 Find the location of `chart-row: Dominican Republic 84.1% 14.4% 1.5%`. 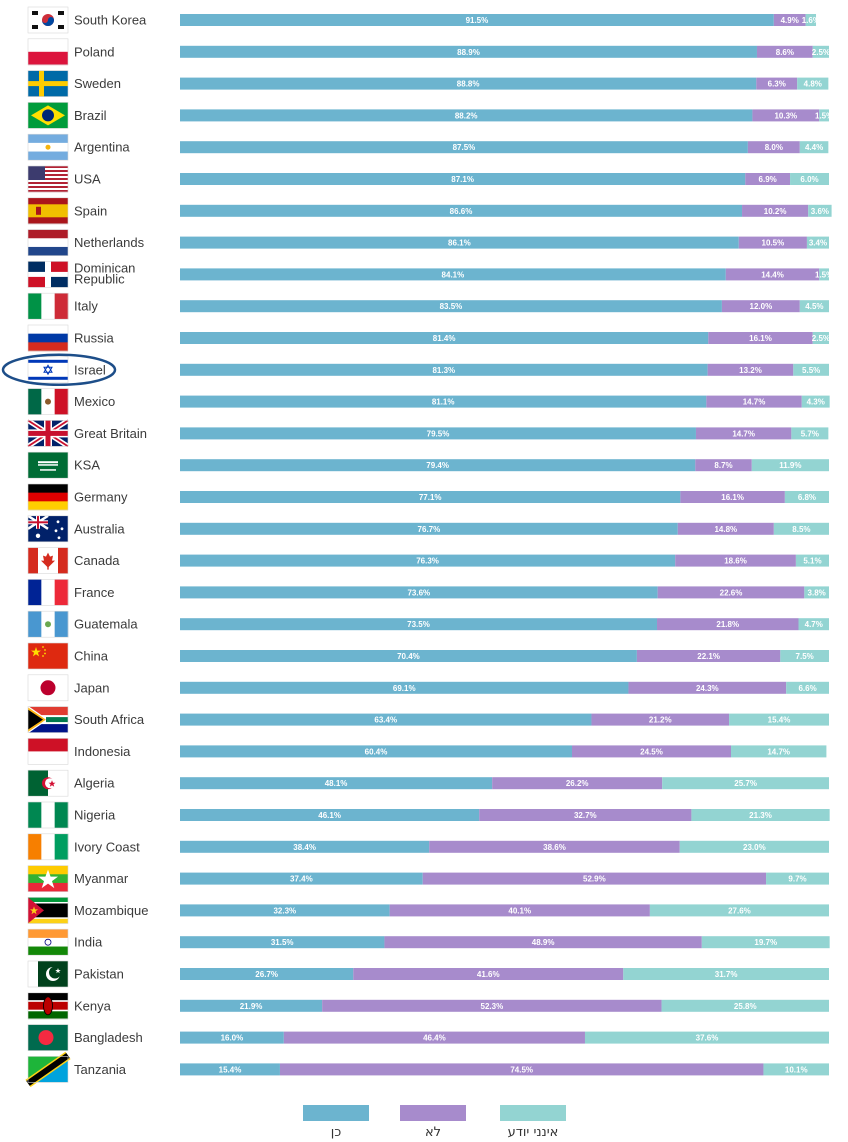

chart-row: Dominican Republic 84.1% 14.4% 1.5% is located at coordinates (430, 274).